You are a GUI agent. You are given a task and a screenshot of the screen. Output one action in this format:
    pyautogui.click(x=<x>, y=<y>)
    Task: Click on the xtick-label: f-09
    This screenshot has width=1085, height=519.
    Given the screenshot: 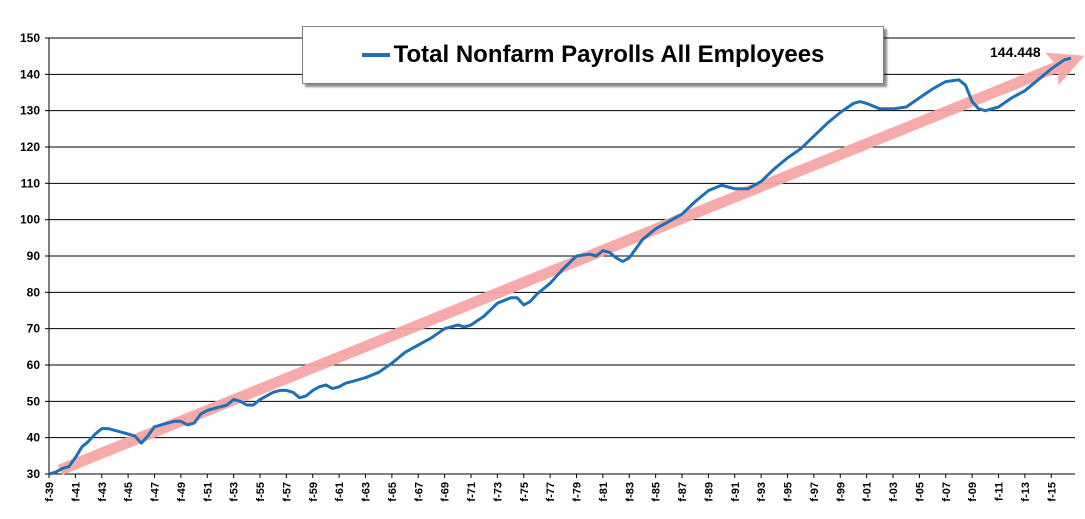 What is the action you would take?
    pyautogui.click(x=973, y=492)
    